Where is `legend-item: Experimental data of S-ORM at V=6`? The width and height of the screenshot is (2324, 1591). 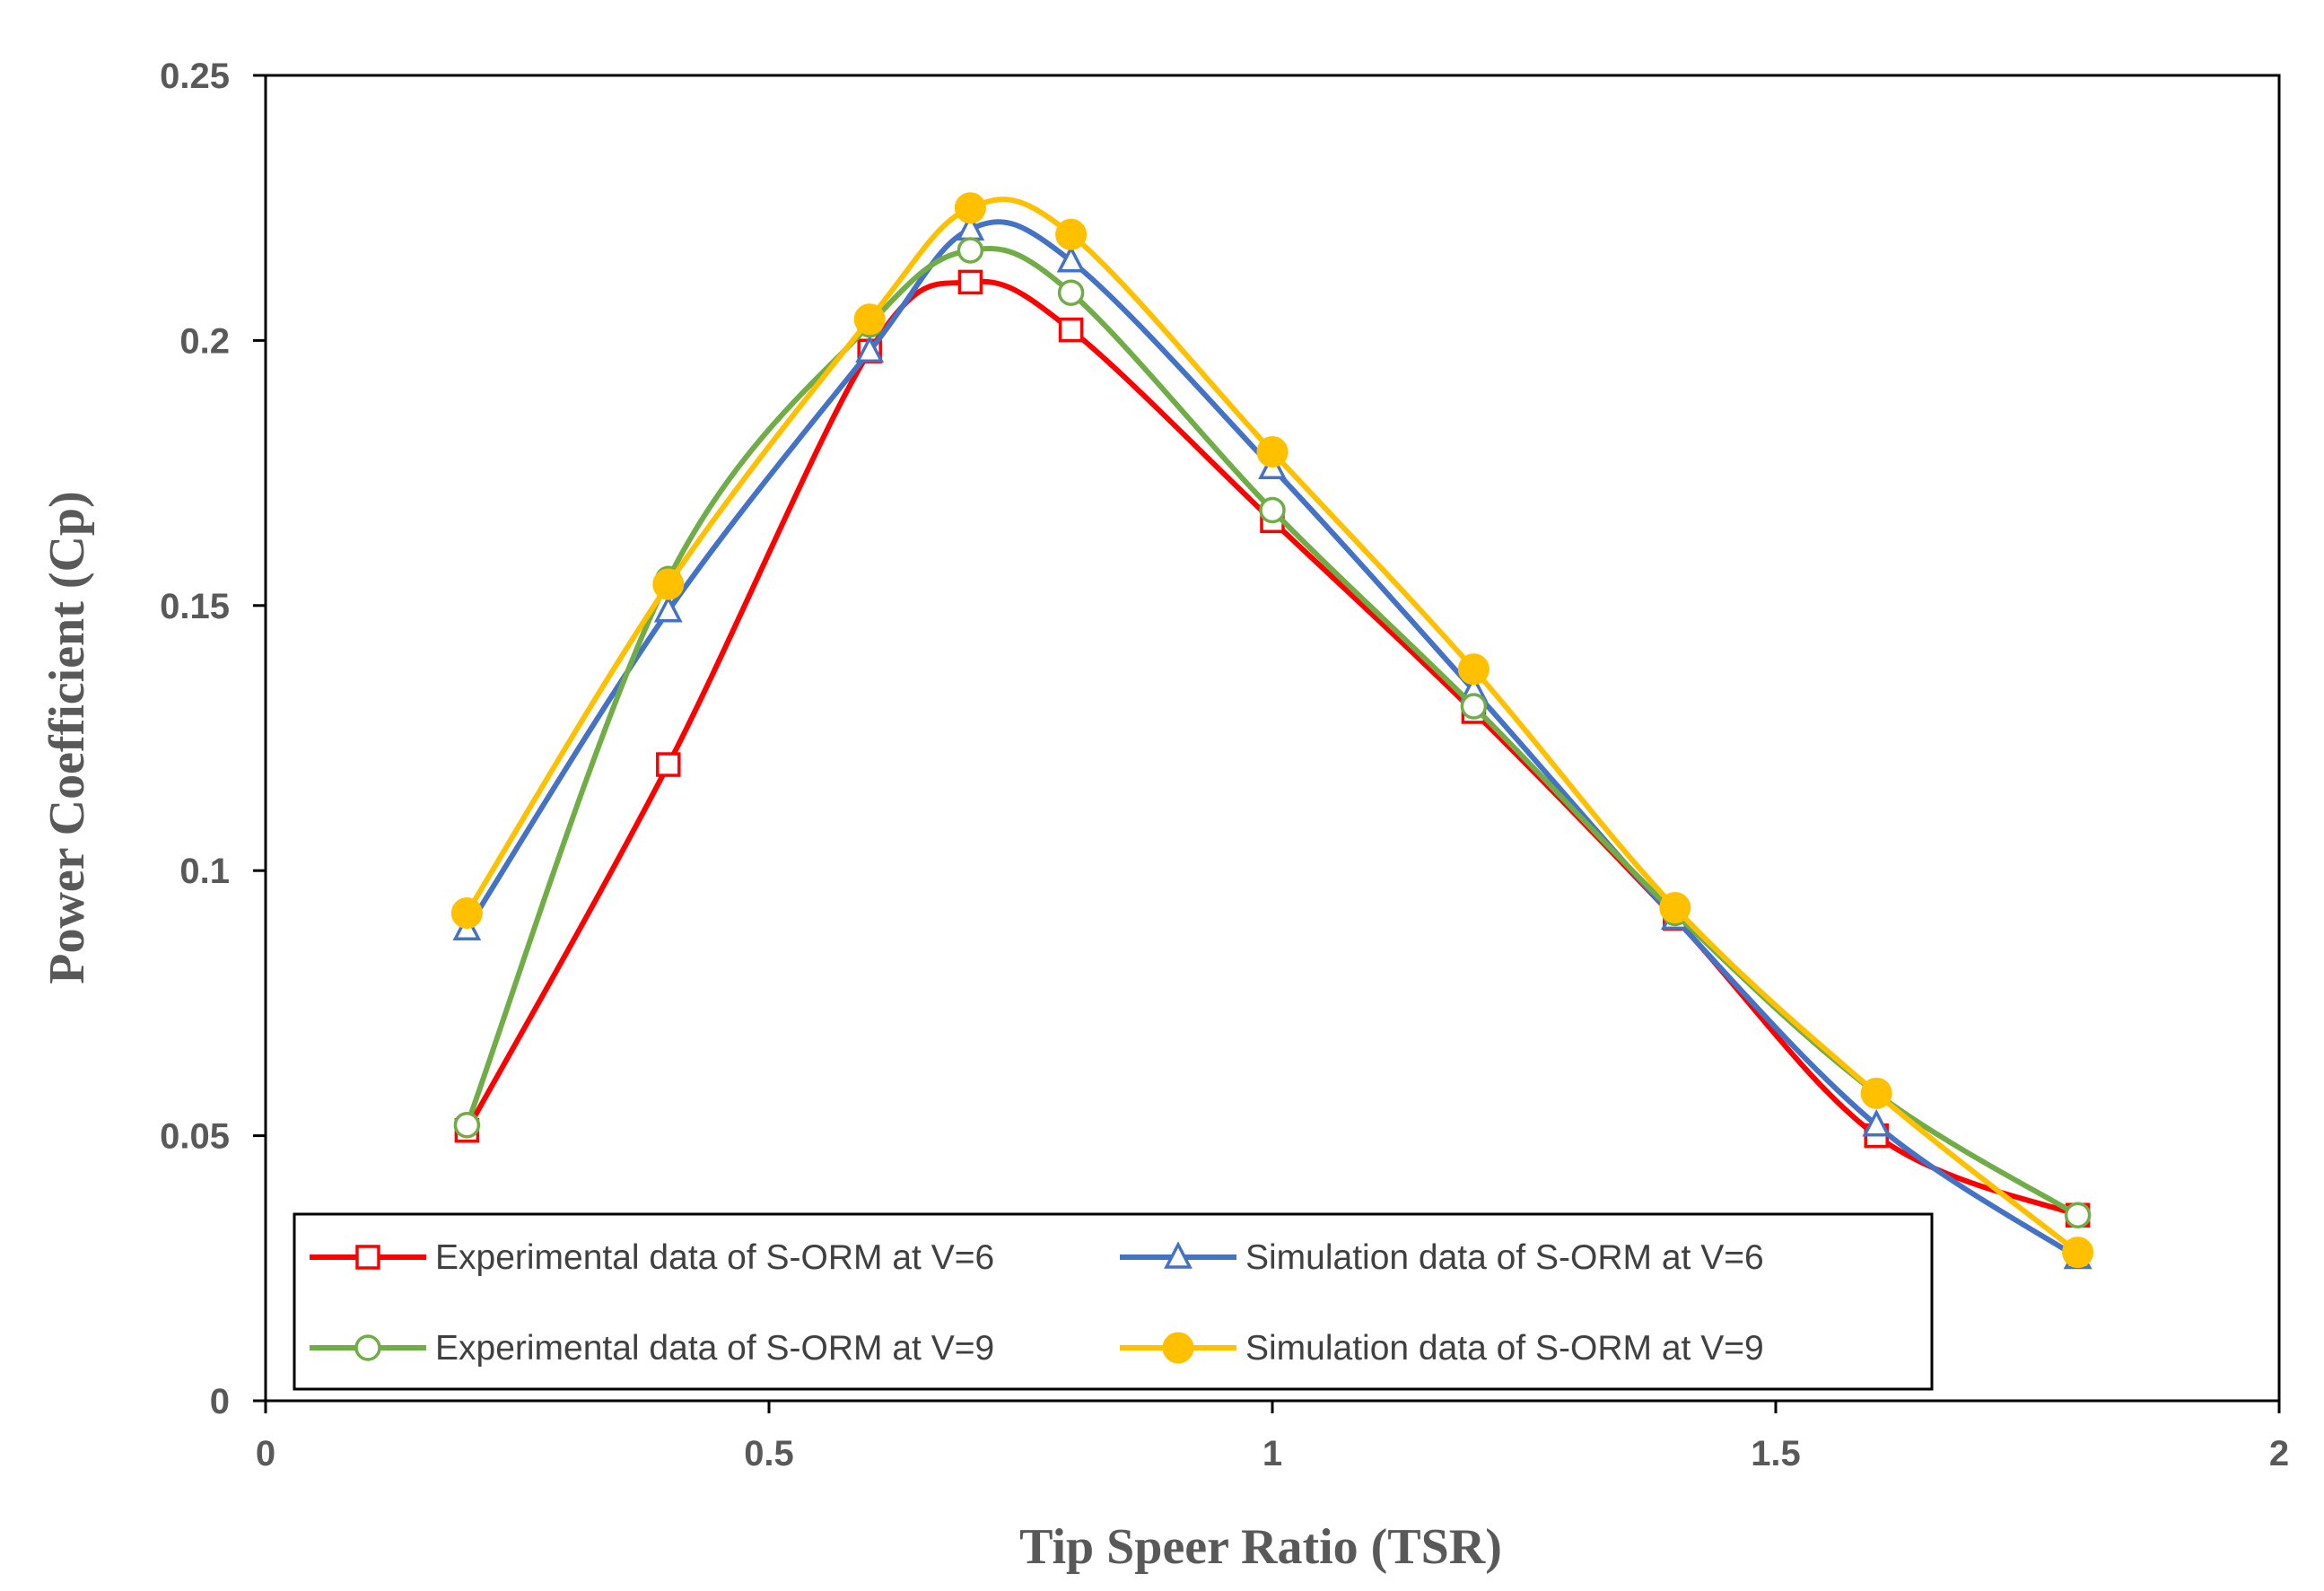 legend-item: Experimental data of S-ORM at V=6 is located at coordinates (652, 1257).